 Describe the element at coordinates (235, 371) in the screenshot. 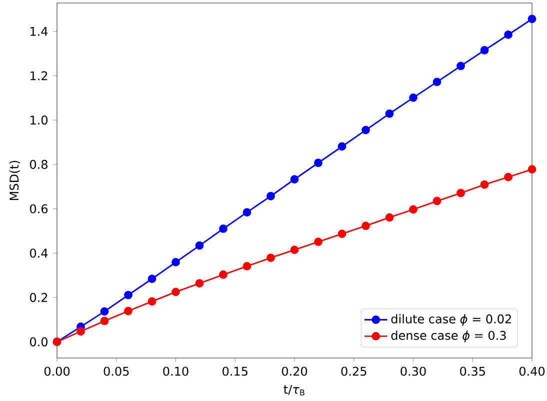

I see `x-tick-label: 0.15` at that location.